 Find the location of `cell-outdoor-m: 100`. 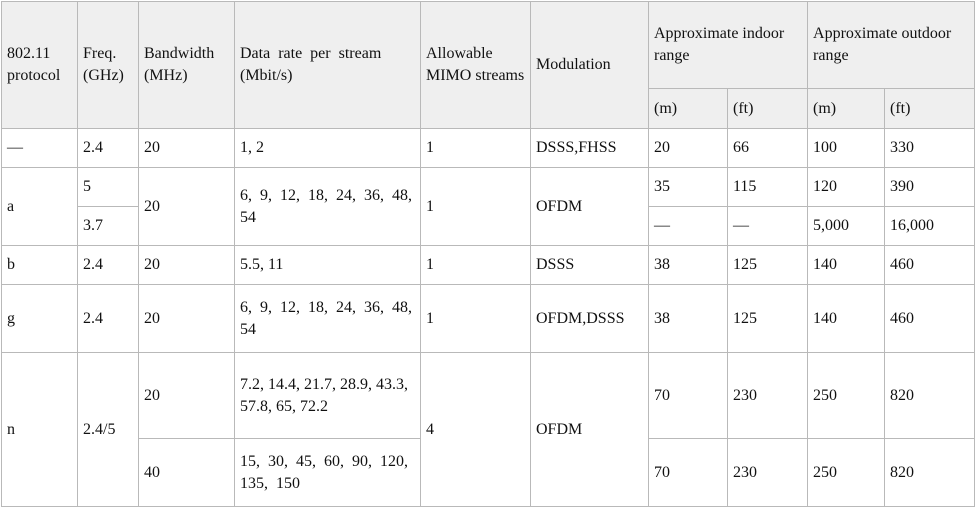

cell-outdoor-m: 100 is located at coordinates (846, 148).